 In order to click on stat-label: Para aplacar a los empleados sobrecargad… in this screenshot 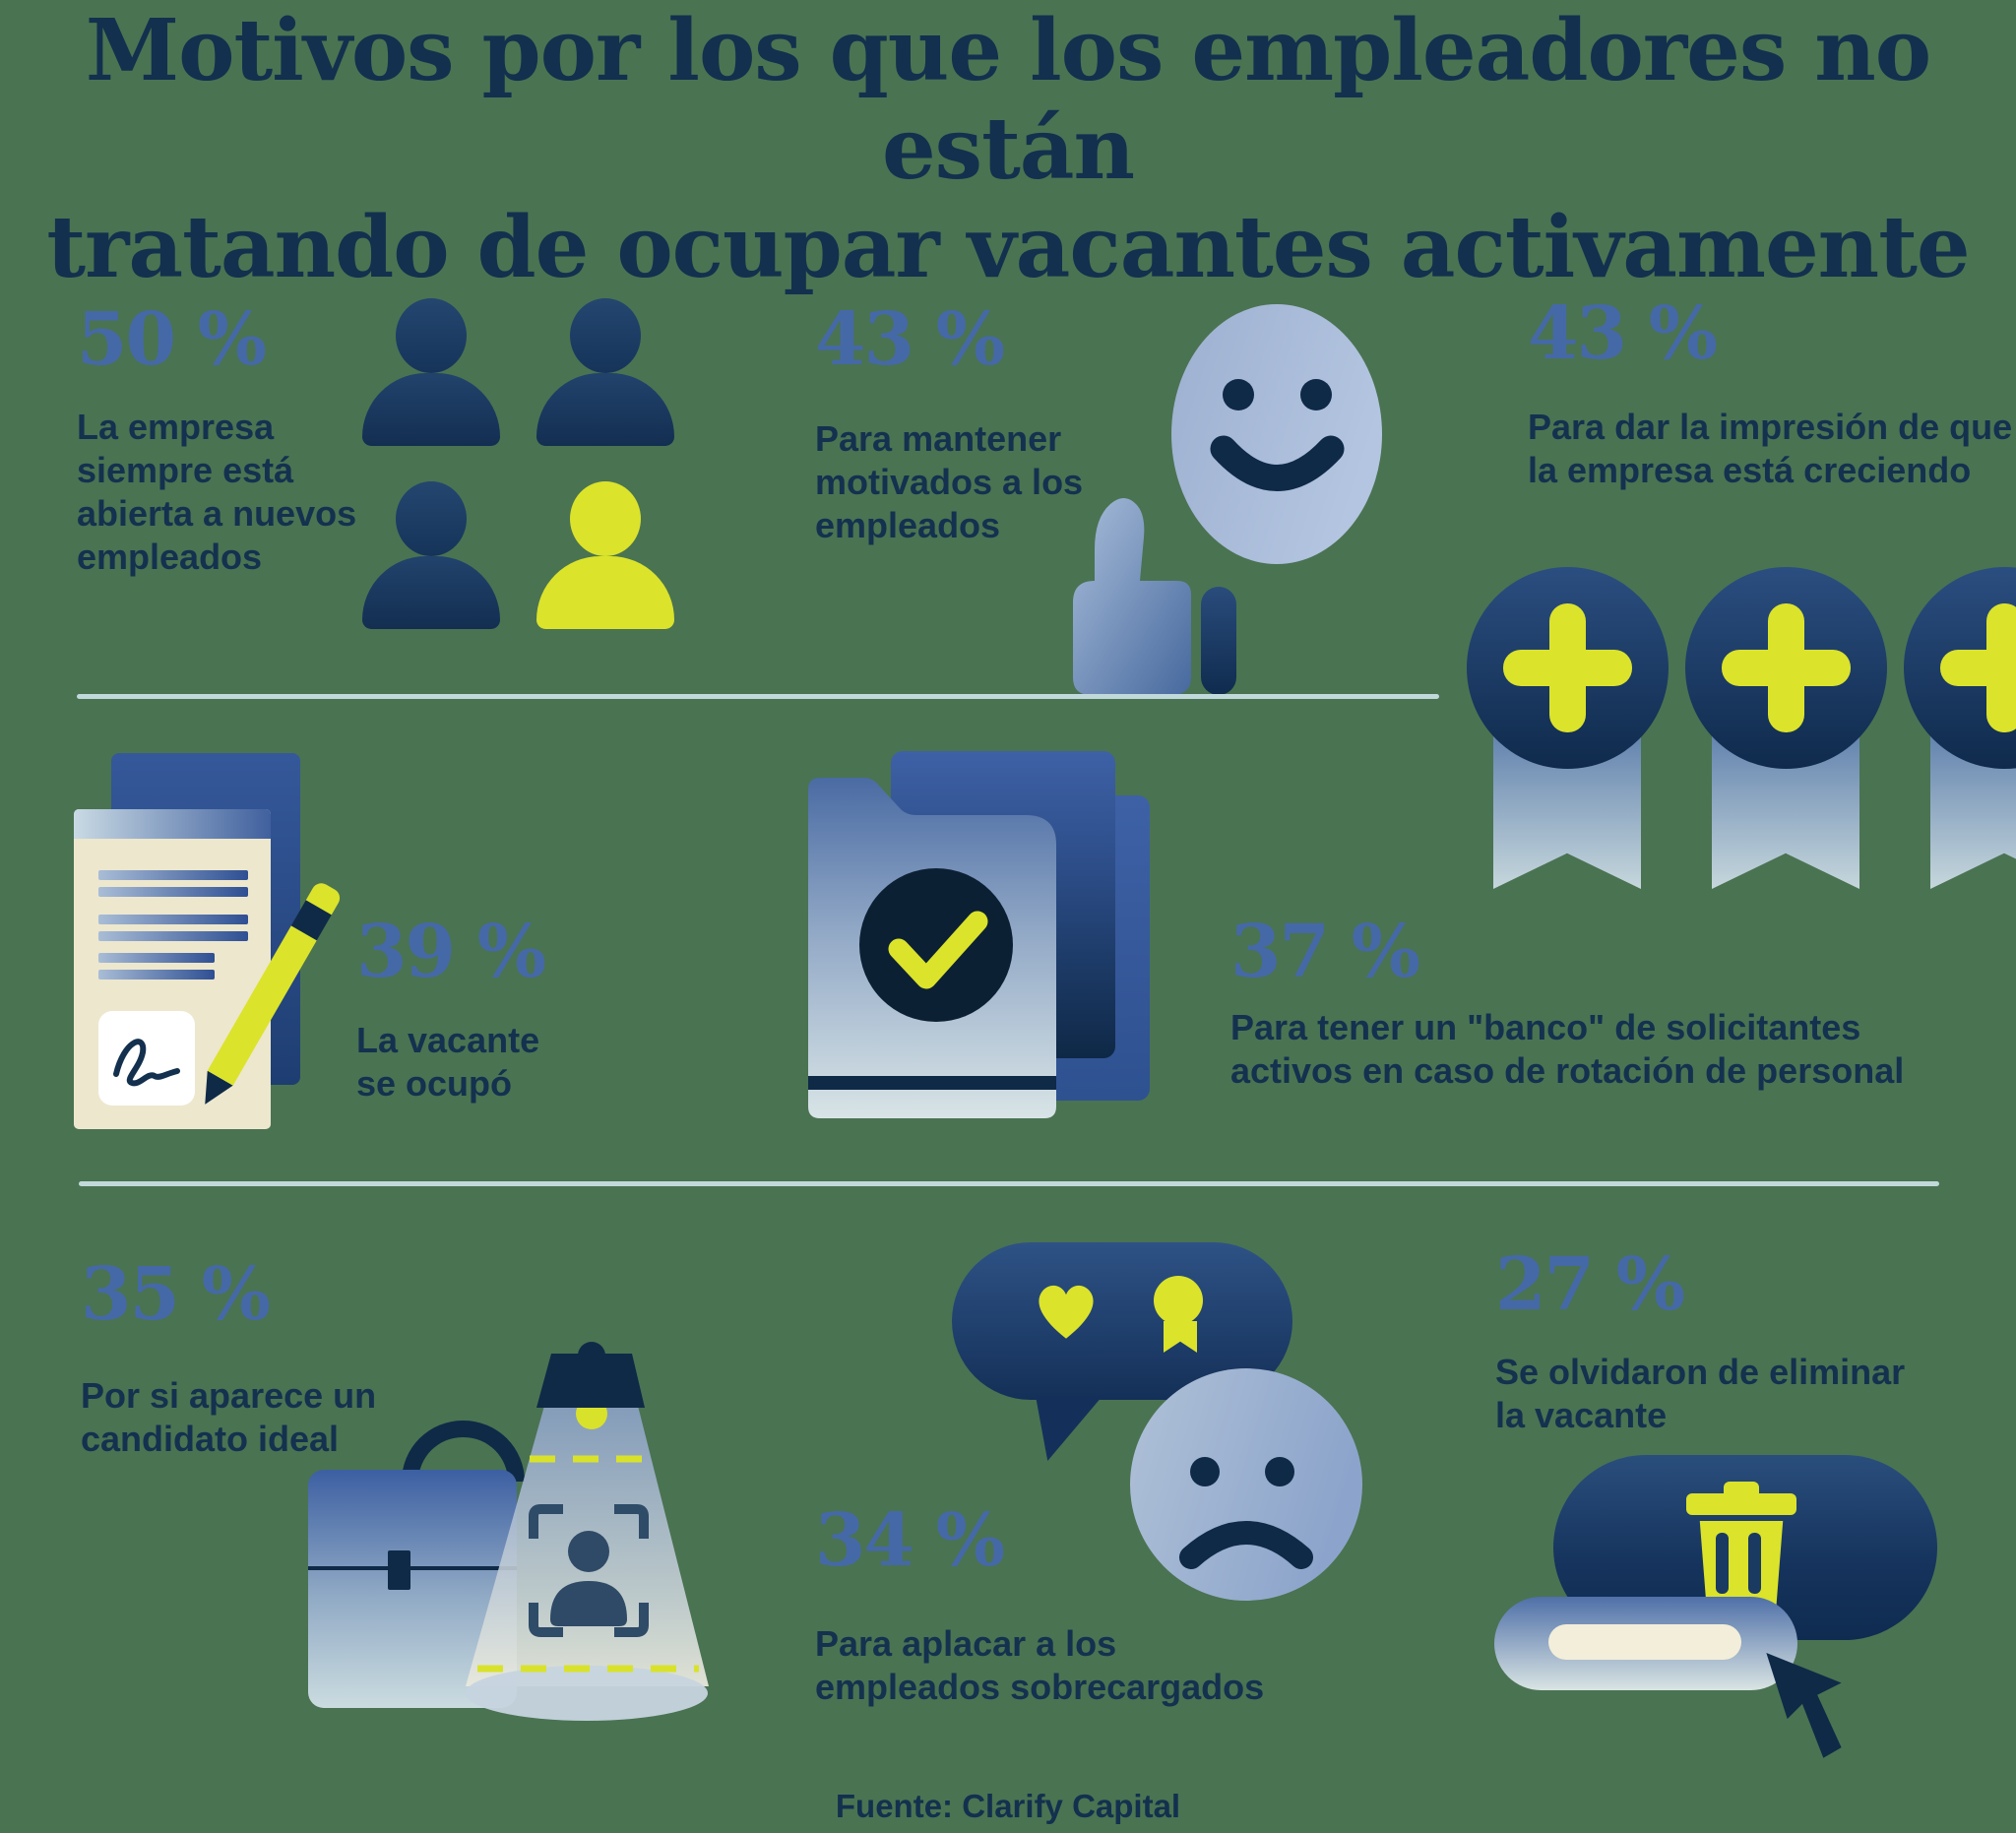, I will do `click(1040, 1665)`.